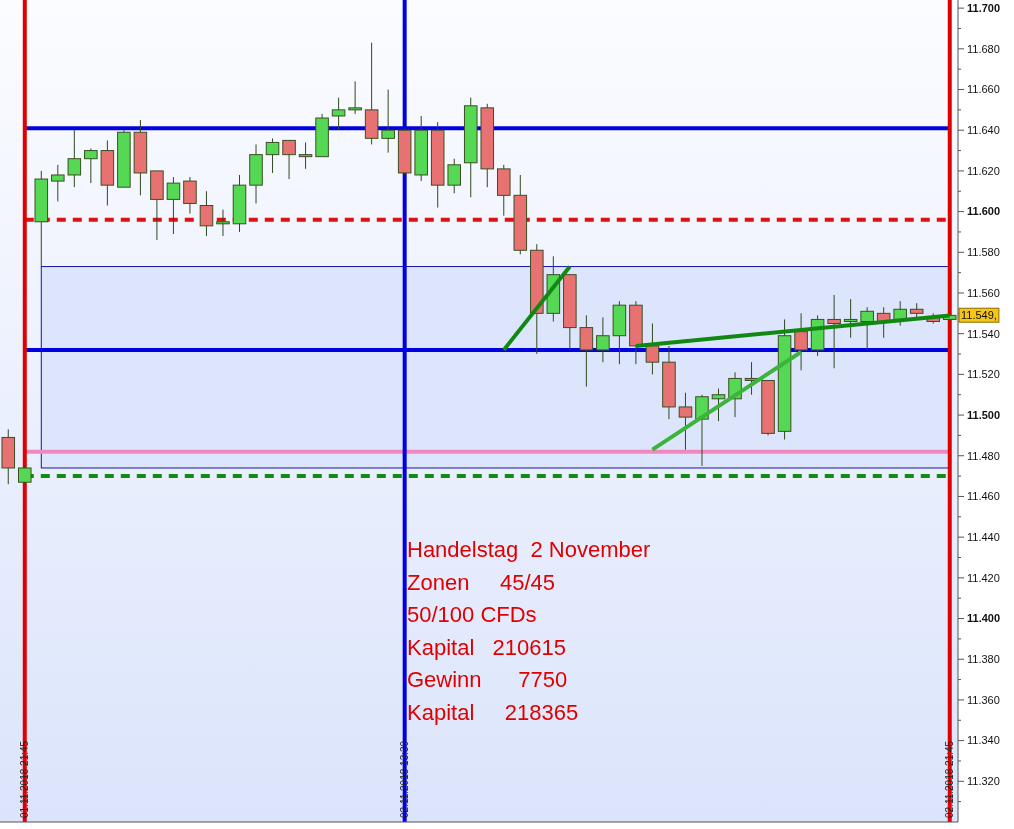  What do you see at coordinates (405, 779) in the screenshot?
I see `x-tick-label: 02.11.2018 13:30` at bounding box center [405, 779].